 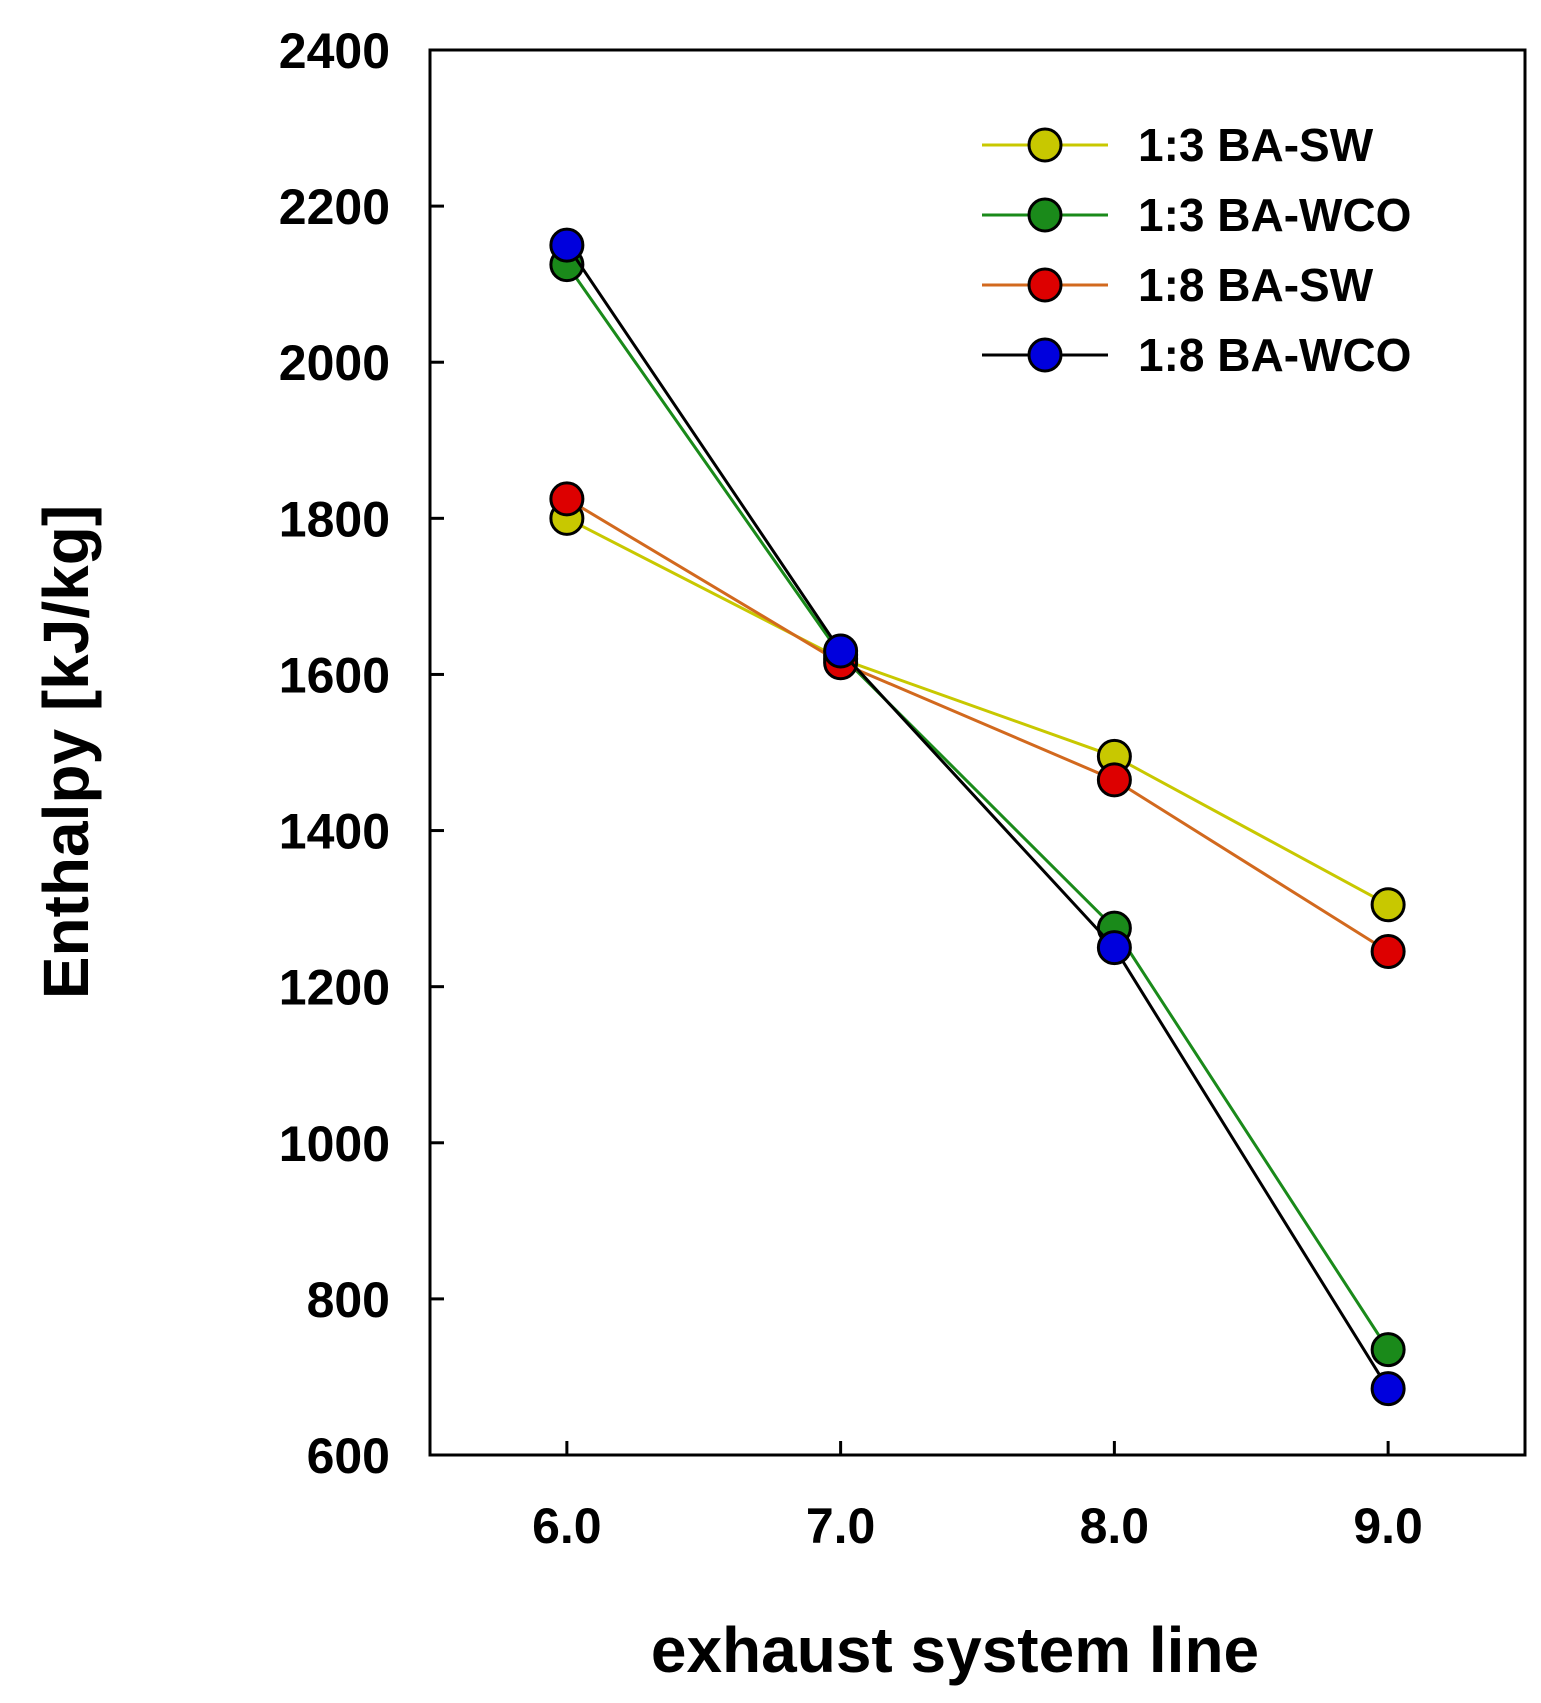 I want to click on legend-item-1-3-ba-wco: 1:3 BA-WCO, so click(x=1196, y=215).